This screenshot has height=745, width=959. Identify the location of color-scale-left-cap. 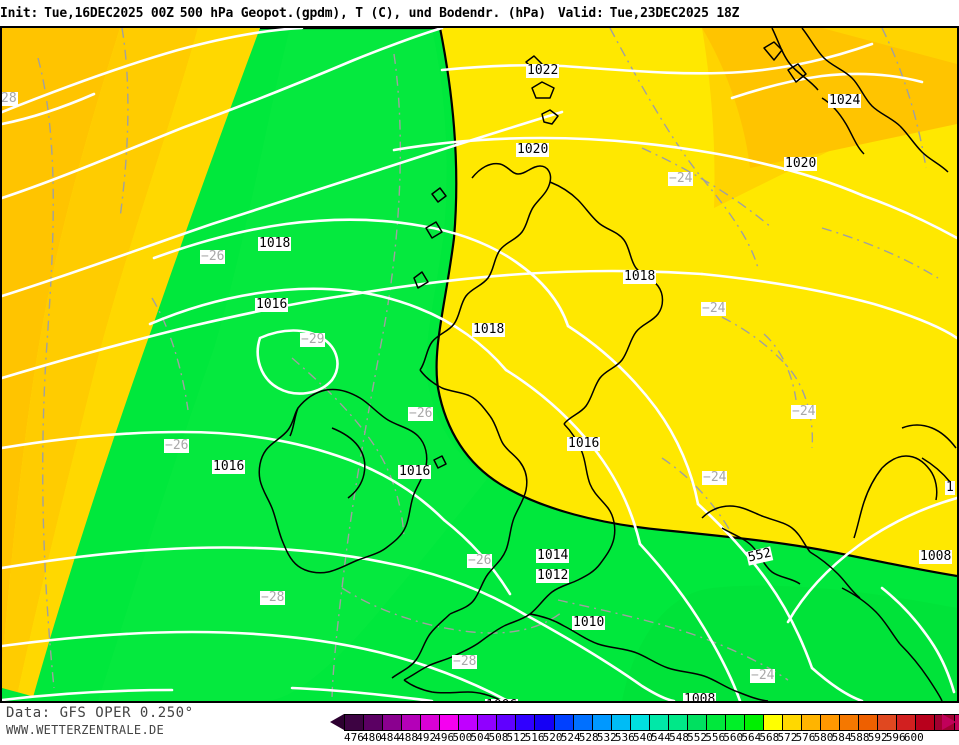
(337, 722).